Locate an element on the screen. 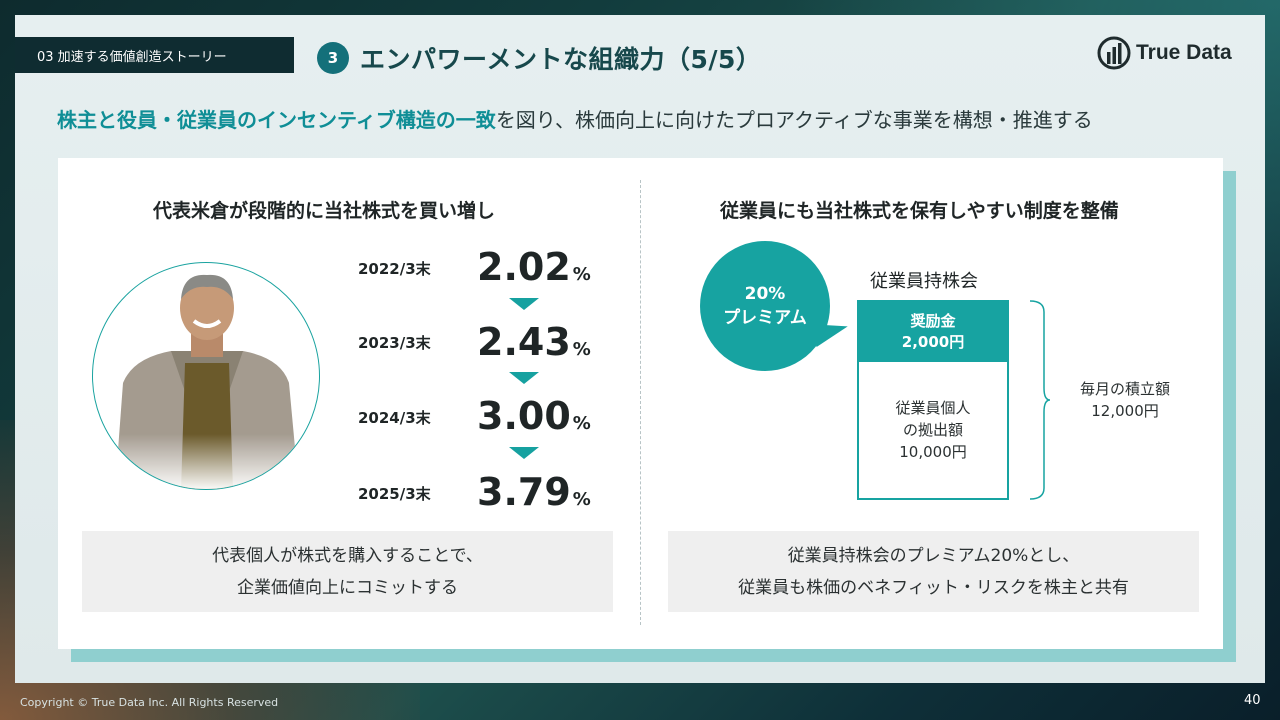  personal-contribution-block: 従業員個人 の拠出額 10,000円 is located at coordinates (933, 430).